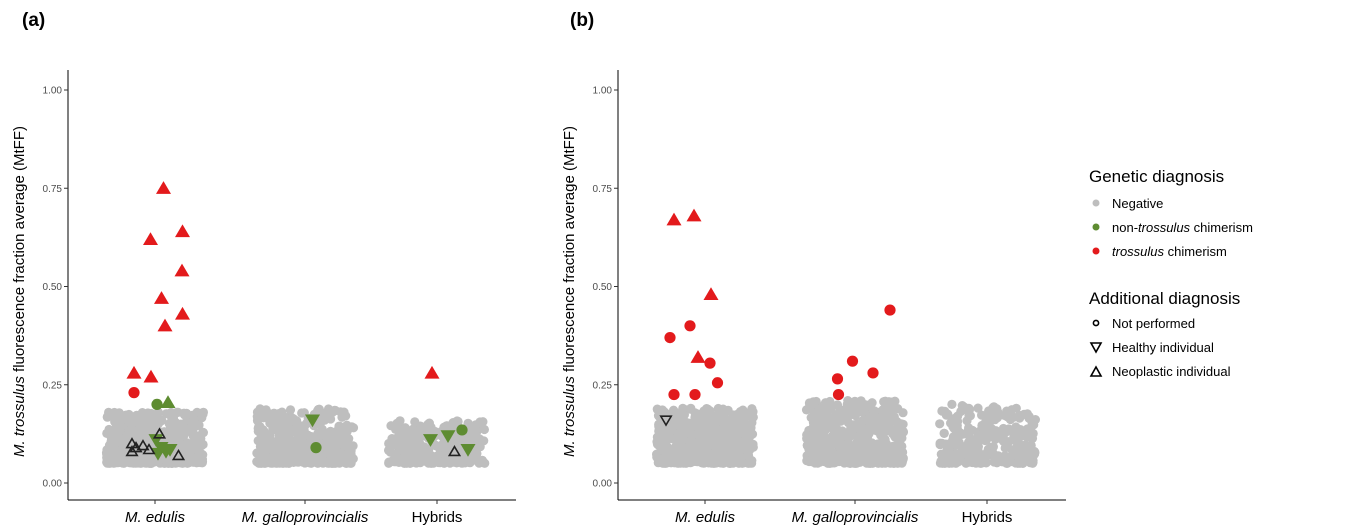 The width and height of the screenshot is (1356, 528). What do you see at coordinates (1096, 348) in the screenshot?
I see `legend-key-healthy` at bounding box center [1096, 348].